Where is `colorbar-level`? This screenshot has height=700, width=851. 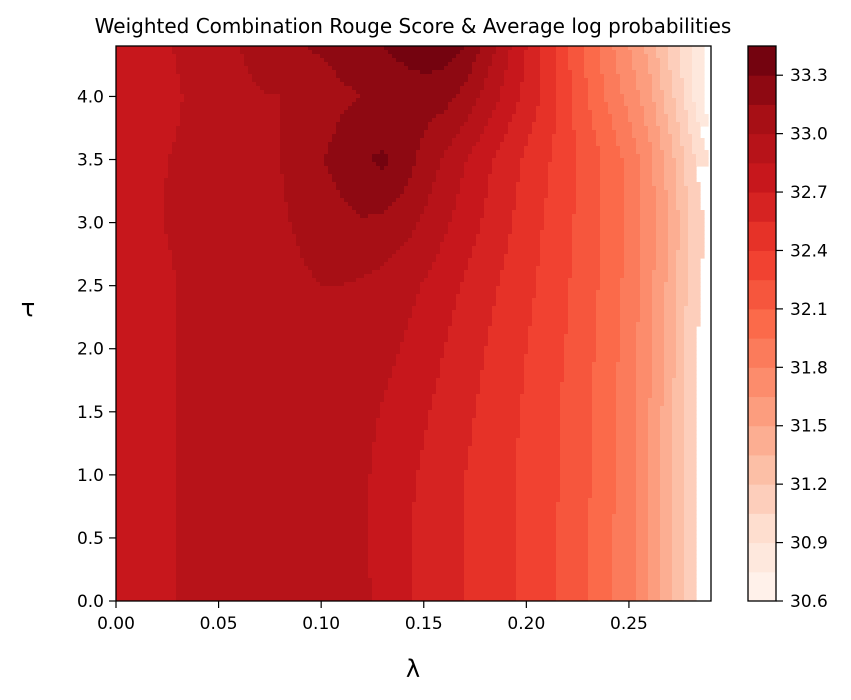 colorbar-level is located at coordinates (762, 469).